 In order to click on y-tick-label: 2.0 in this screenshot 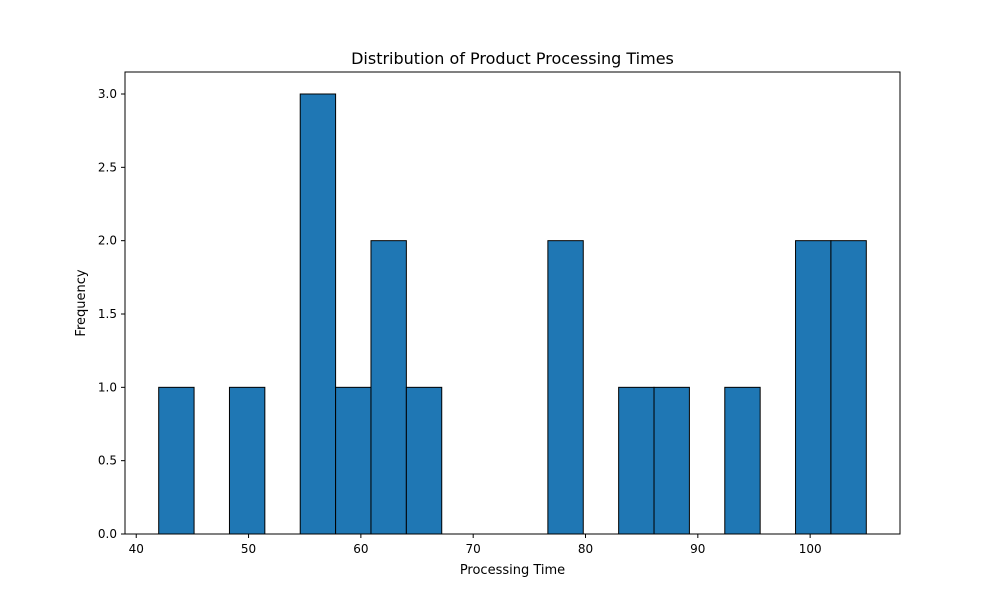, I will do `click(107, 241)`.